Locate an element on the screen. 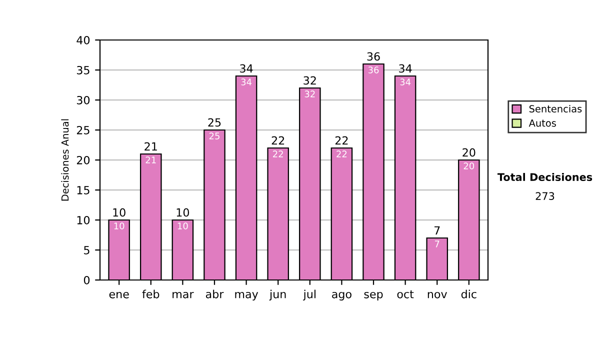 Image resolution: width=600 pixels, height=340 pixels. x-tick-label: abr is located at coordinates (215, 294).